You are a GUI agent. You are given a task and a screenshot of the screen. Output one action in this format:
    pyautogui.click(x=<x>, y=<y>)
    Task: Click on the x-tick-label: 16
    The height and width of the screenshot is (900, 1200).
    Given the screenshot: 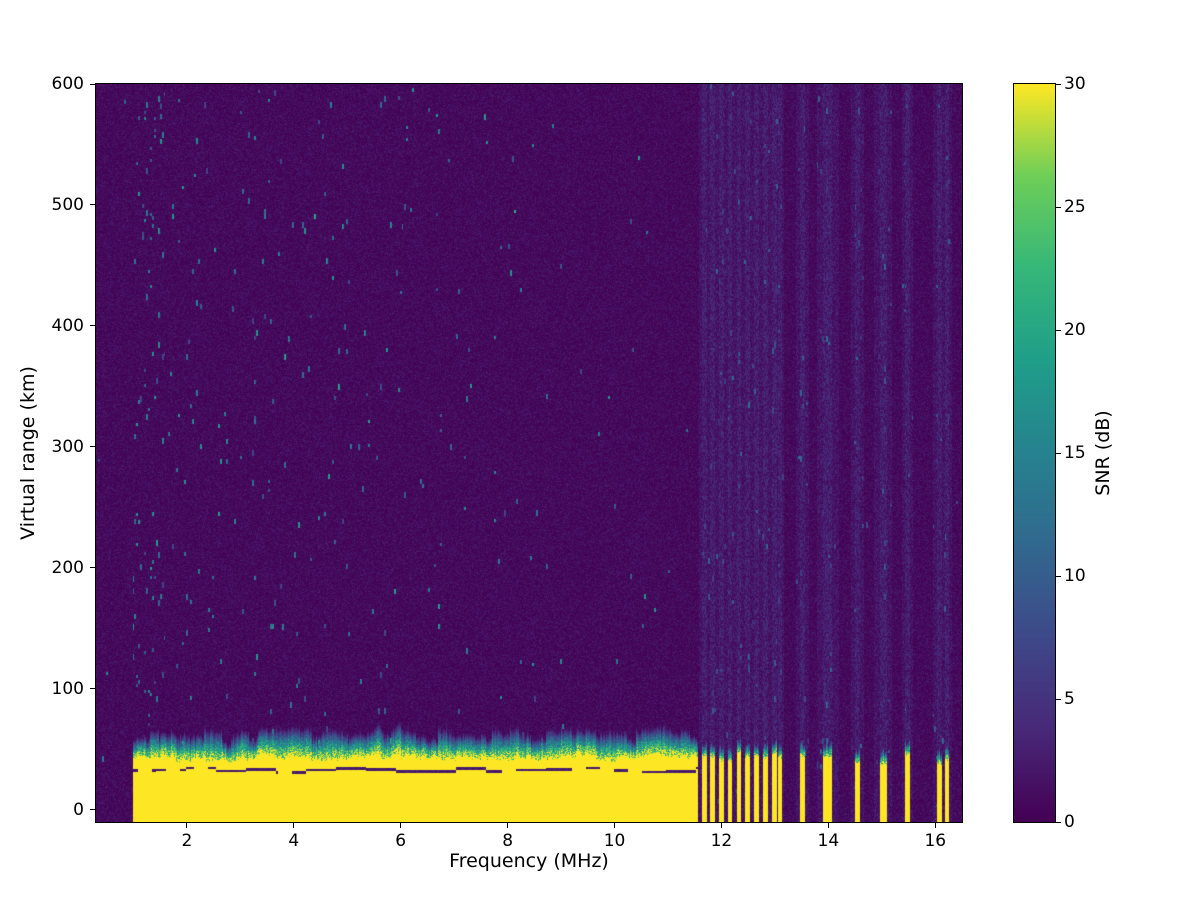 What is the action you would take?
    pyautogui.click(x=935, y=841)
    